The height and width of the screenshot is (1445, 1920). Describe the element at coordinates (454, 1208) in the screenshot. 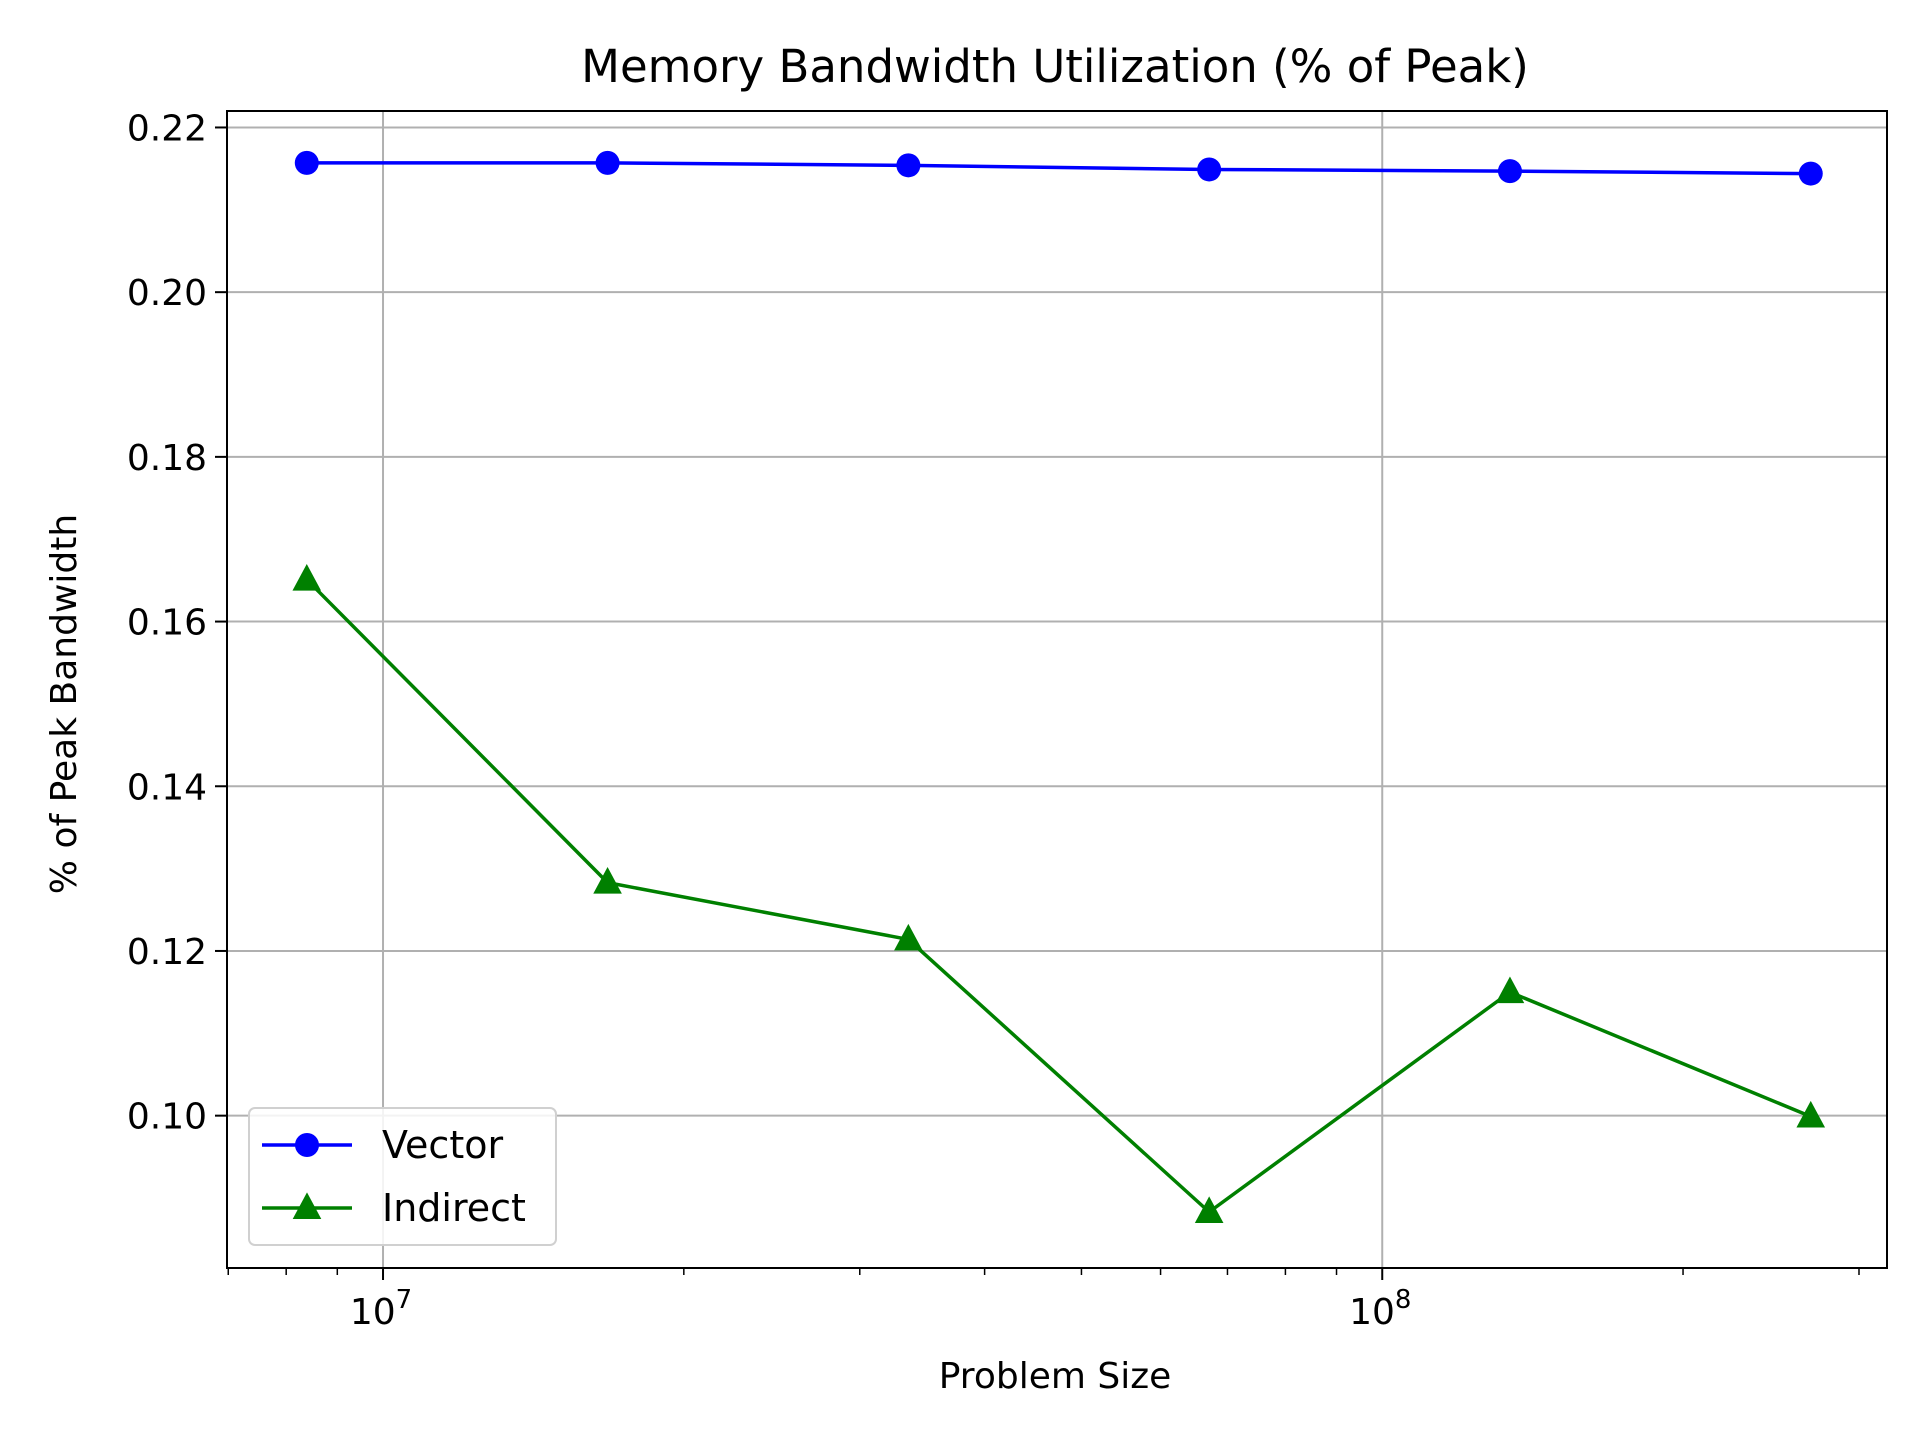

I see `legend-label-indirect: Indirect` at that location.